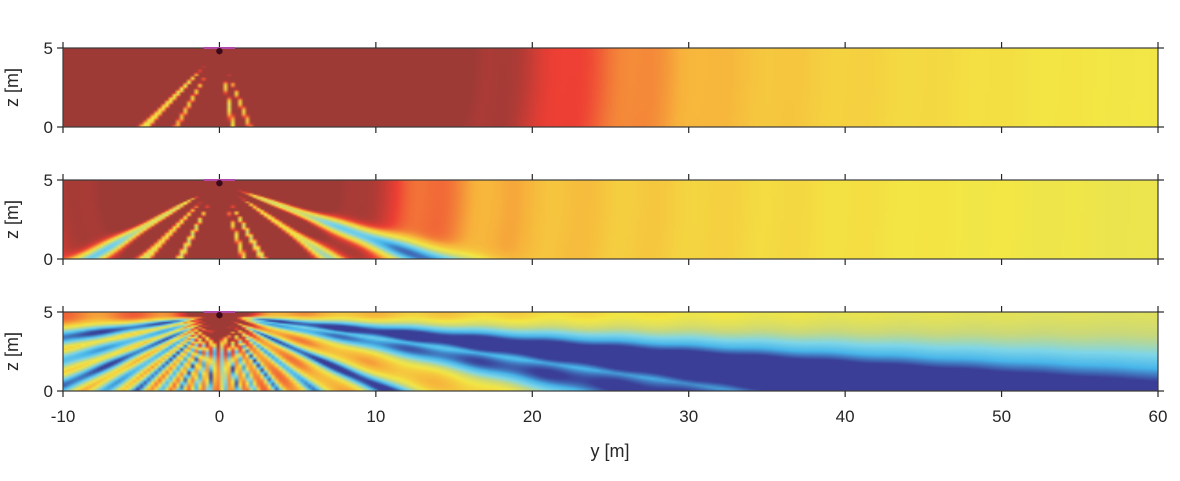  Describe the element at coordinates (219, 416) in the screenshot. I see `x-tick-label: 0` at that location.